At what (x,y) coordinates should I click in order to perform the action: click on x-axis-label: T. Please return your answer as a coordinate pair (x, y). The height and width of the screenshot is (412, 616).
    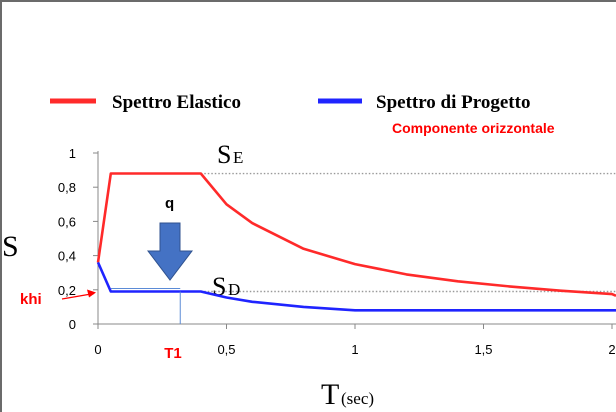
    Looking at the image, I should click on (330, 394).